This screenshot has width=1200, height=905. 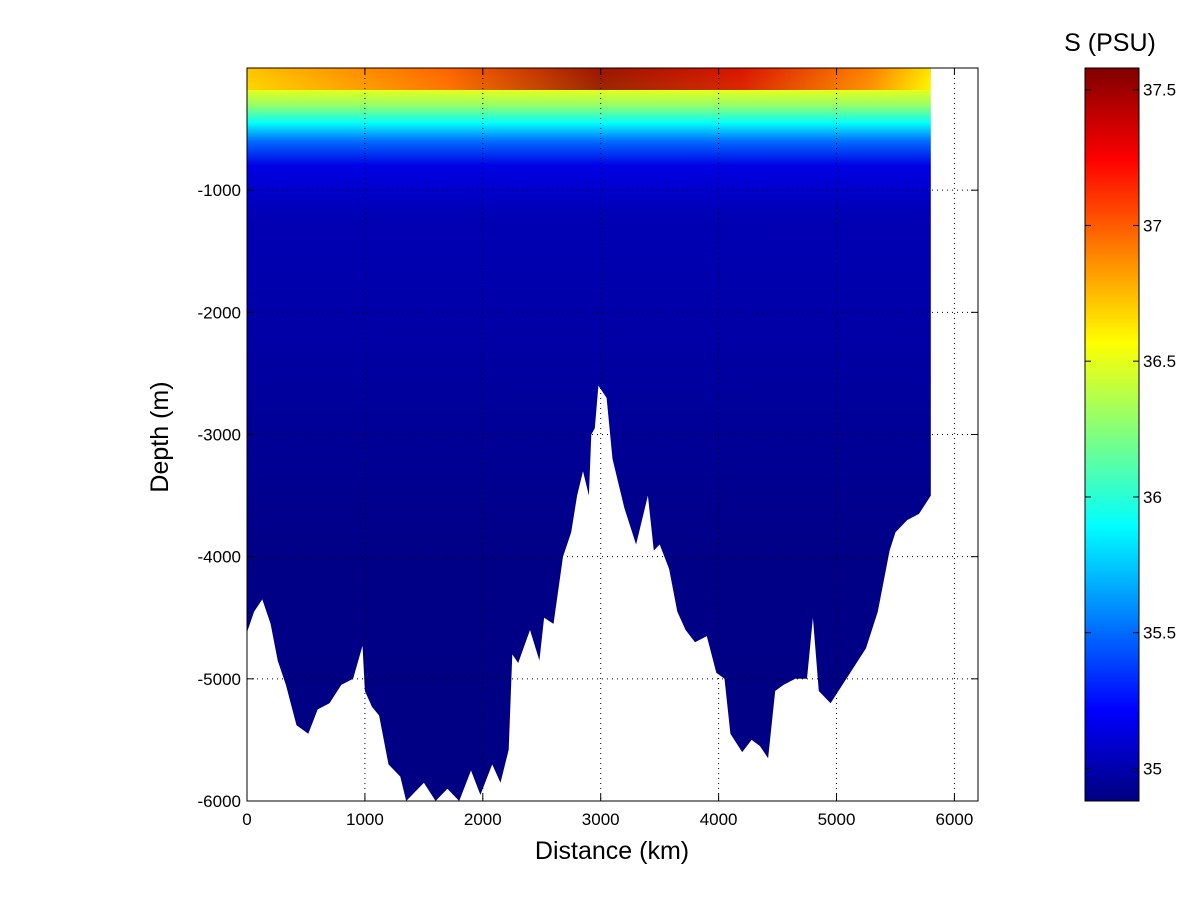 I want to click on colorbar-tick-label: 37, so click(x=1152, y=225).